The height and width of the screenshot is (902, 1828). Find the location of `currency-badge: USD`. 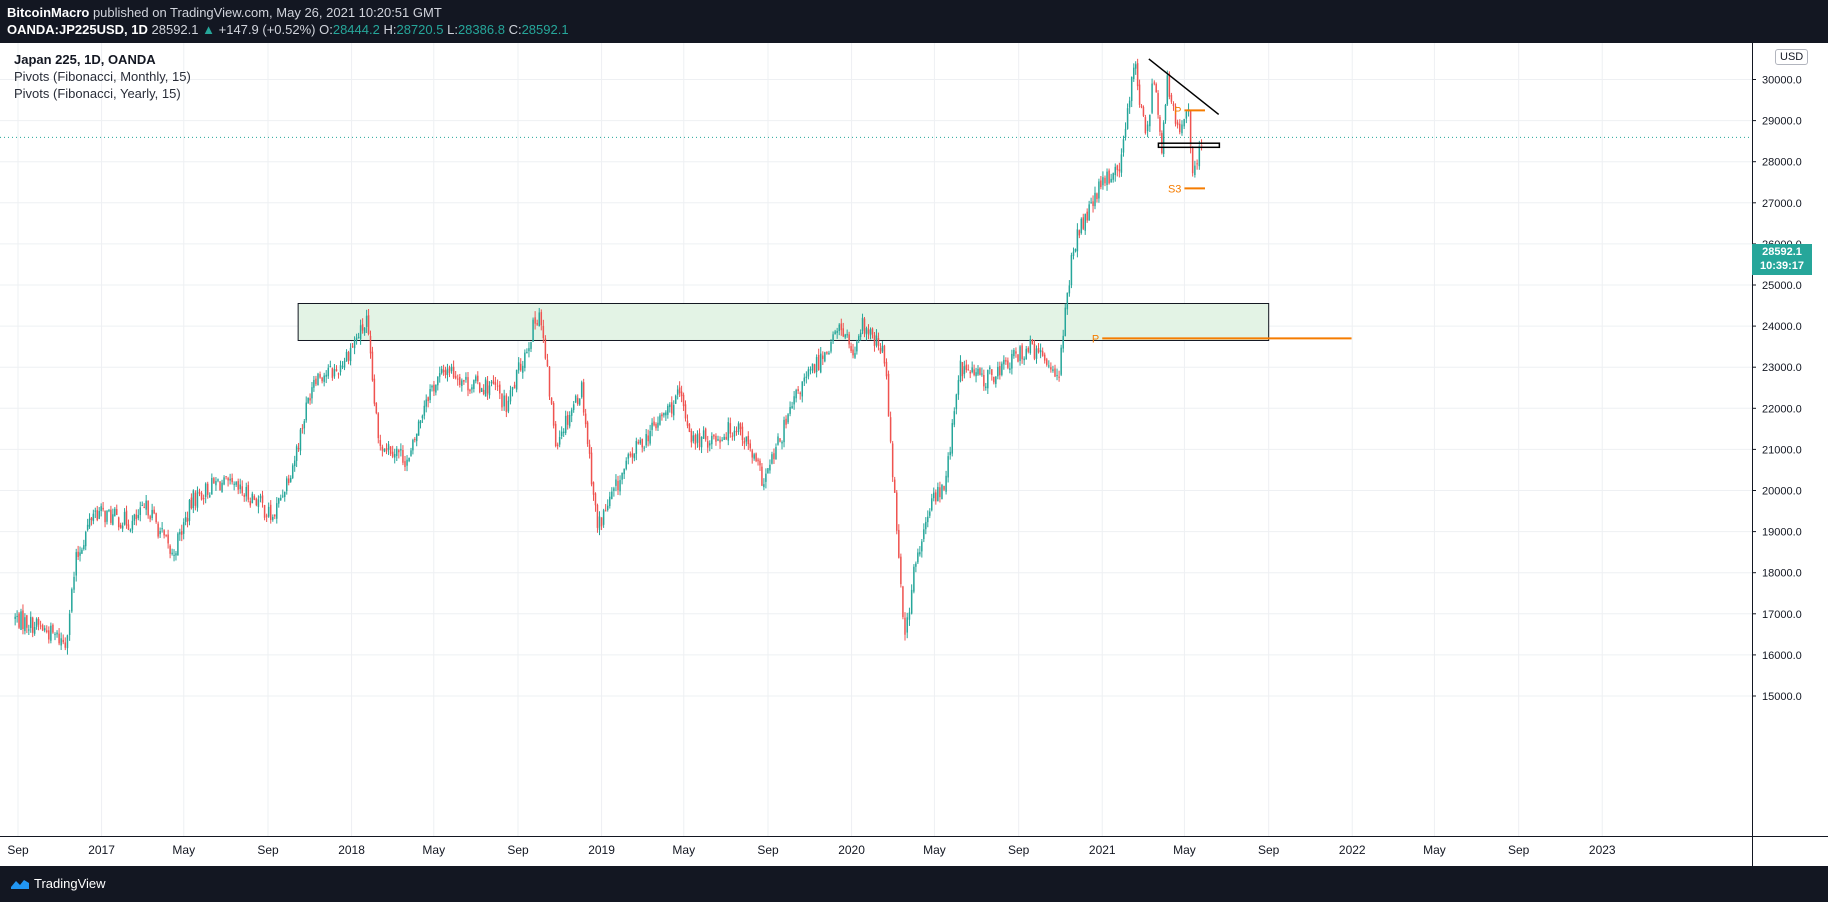

currency-badge: USD is located at coordinates (1792, 57).